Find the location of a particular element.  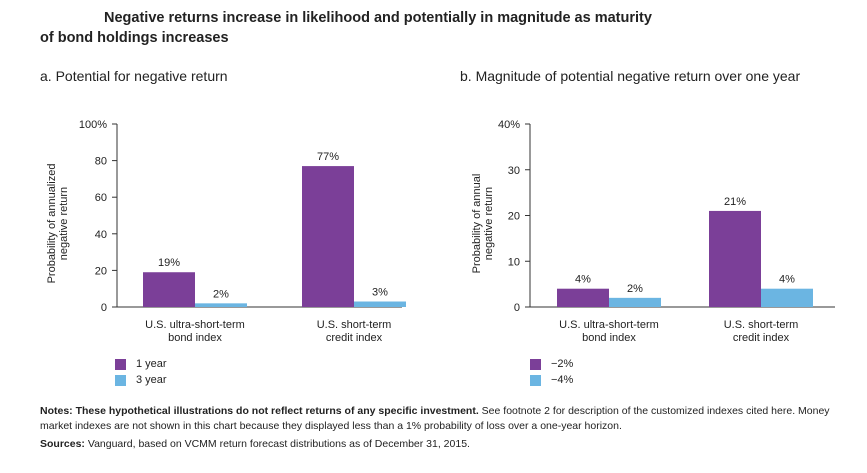

chart-a-y-tick-label: 40 is located at coordinates (101, 235).